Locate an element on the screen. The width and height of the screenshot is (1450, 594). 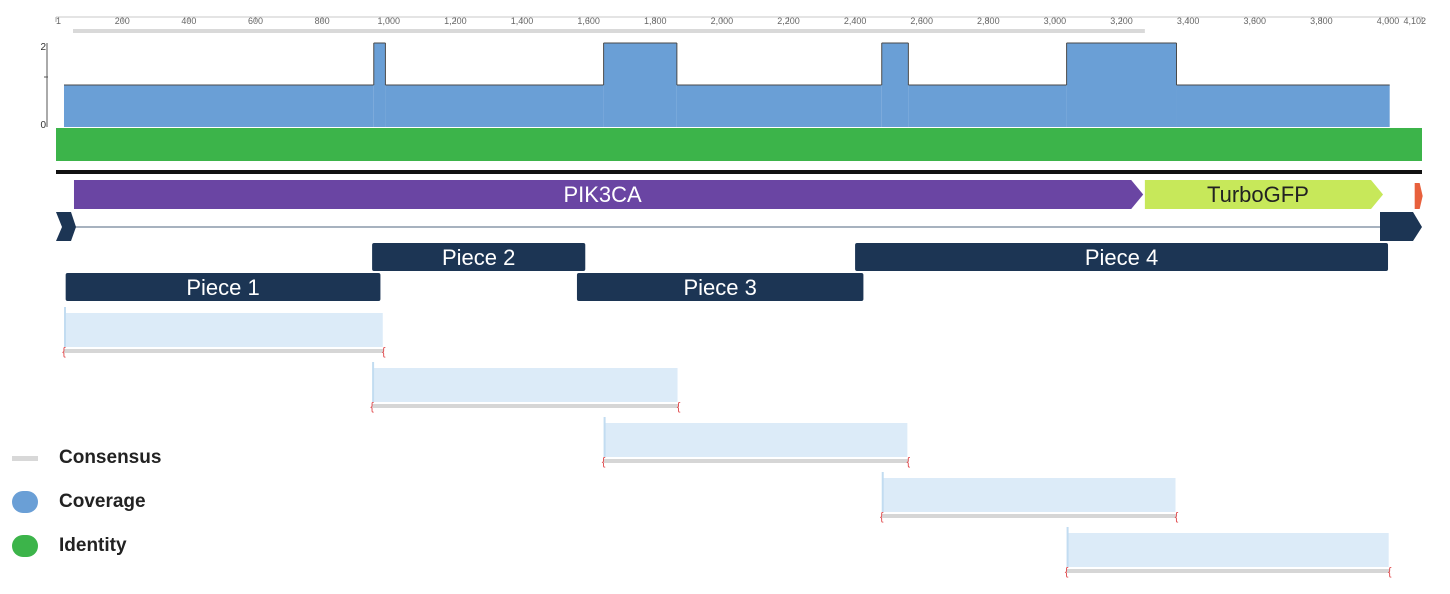
feature-marker is located at coordinates (1418, 196).